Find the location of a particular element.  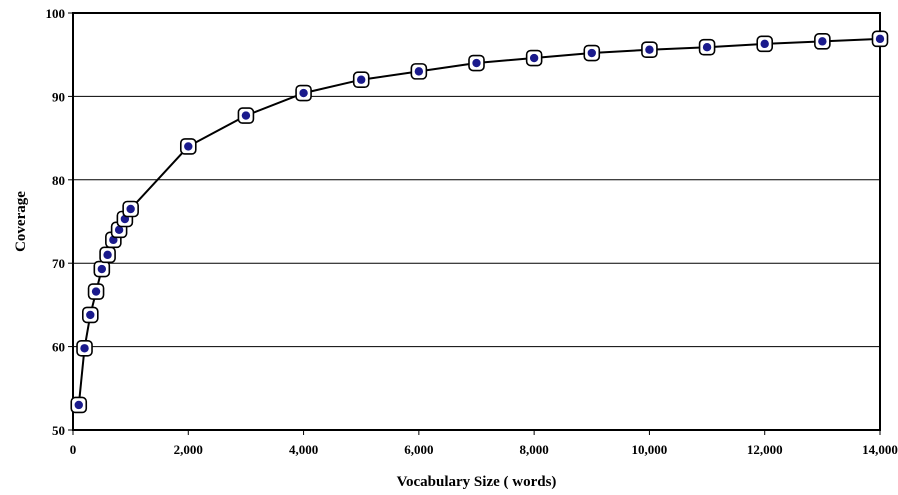

y-axis-ticks: 50 60 70 80 90 100 is located at coordinates (59, 222).